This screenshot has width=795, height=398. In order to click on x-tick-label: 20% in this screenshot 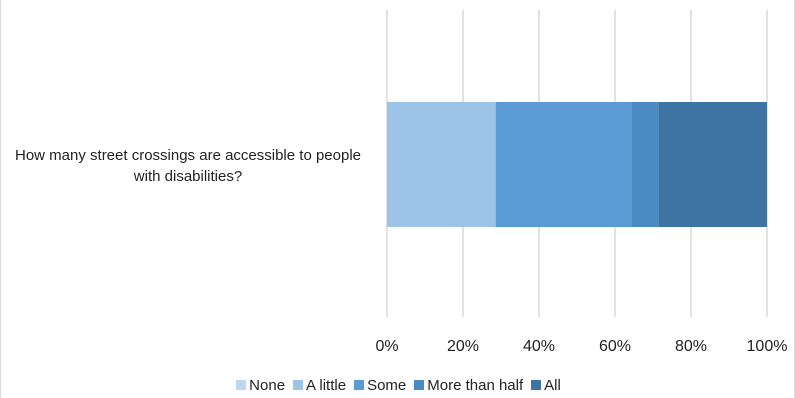, I will do `click(463, 346)`.